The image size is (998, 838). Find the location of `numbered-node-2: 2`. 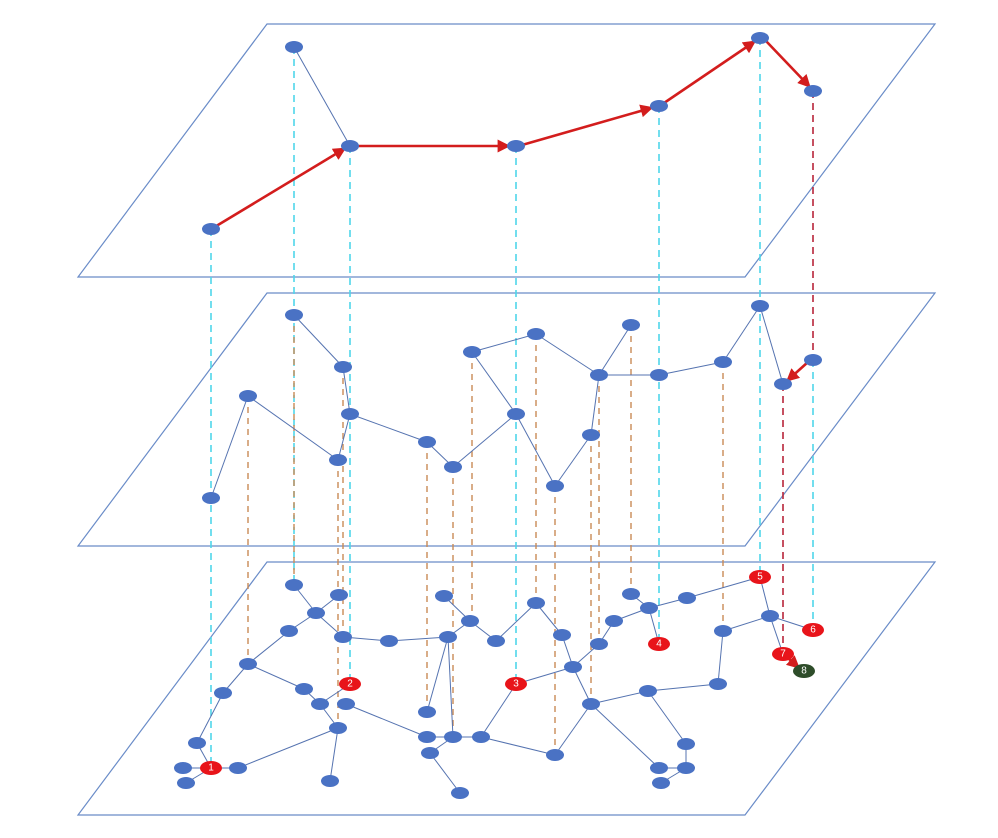

numbered-node-2: 2 is located at coordinates (350, 684).